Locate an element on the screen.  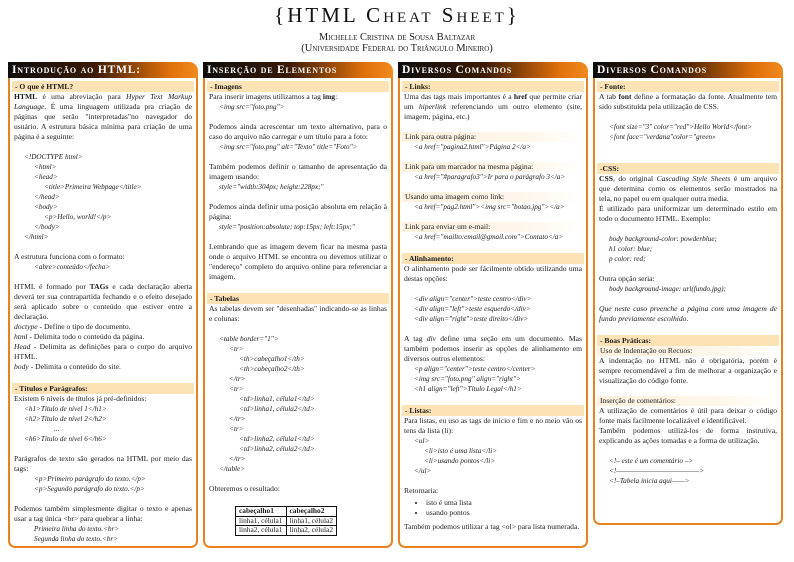
bold-term: HTML is located at coordinates (26, 96).